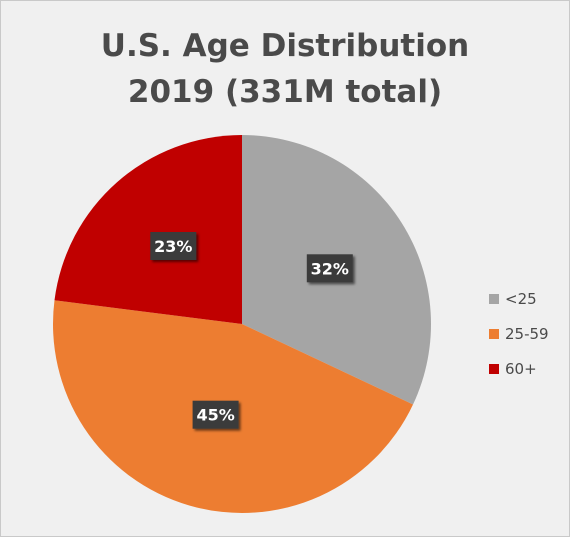  I want to click on data-label-under-25: 32%, so click(329, 268).